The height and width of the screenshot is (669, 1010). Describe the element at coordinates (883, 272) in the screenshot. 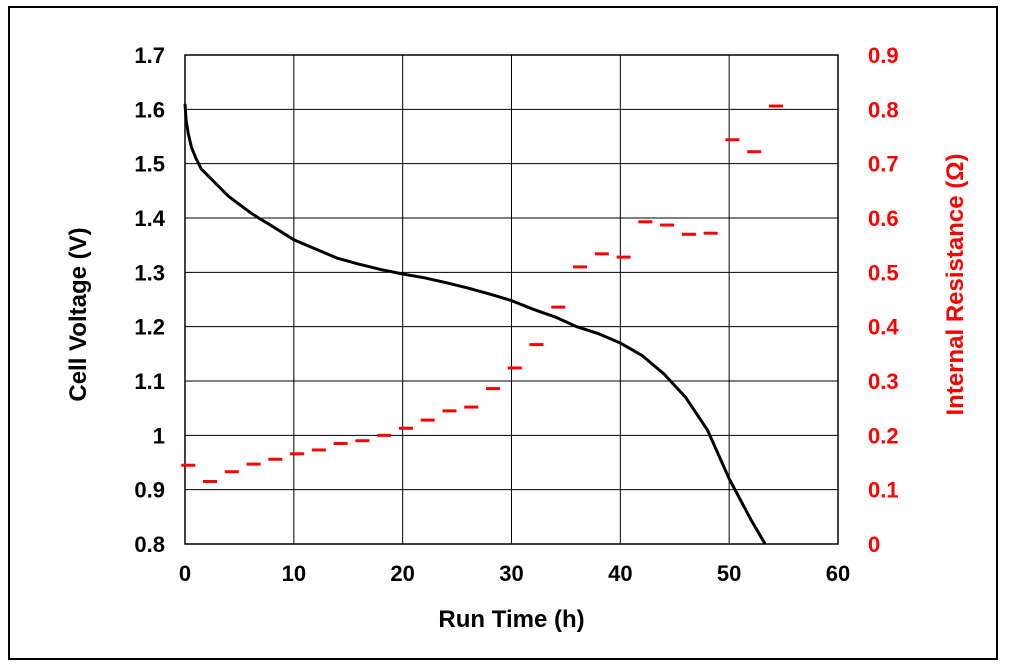

I see `y2-tick-label: 0.5` at that location.